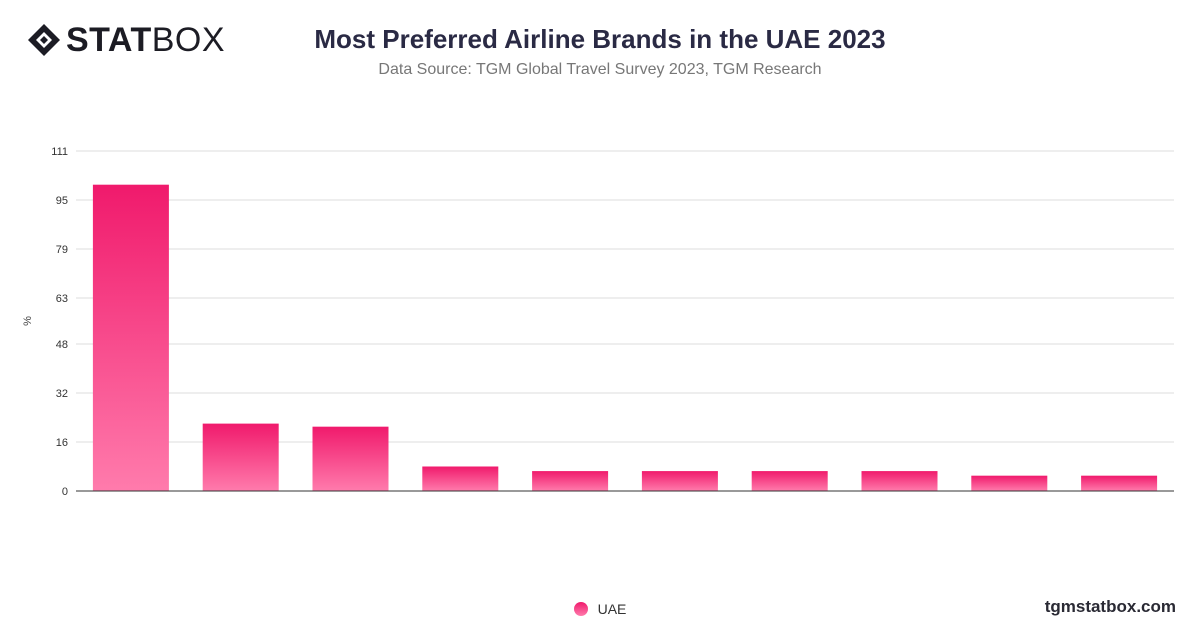 This screenshot has height=628, width=1200. Describe the element at coordinates (580, 609) in the screenshot. I see `legend-swatch` at that location.